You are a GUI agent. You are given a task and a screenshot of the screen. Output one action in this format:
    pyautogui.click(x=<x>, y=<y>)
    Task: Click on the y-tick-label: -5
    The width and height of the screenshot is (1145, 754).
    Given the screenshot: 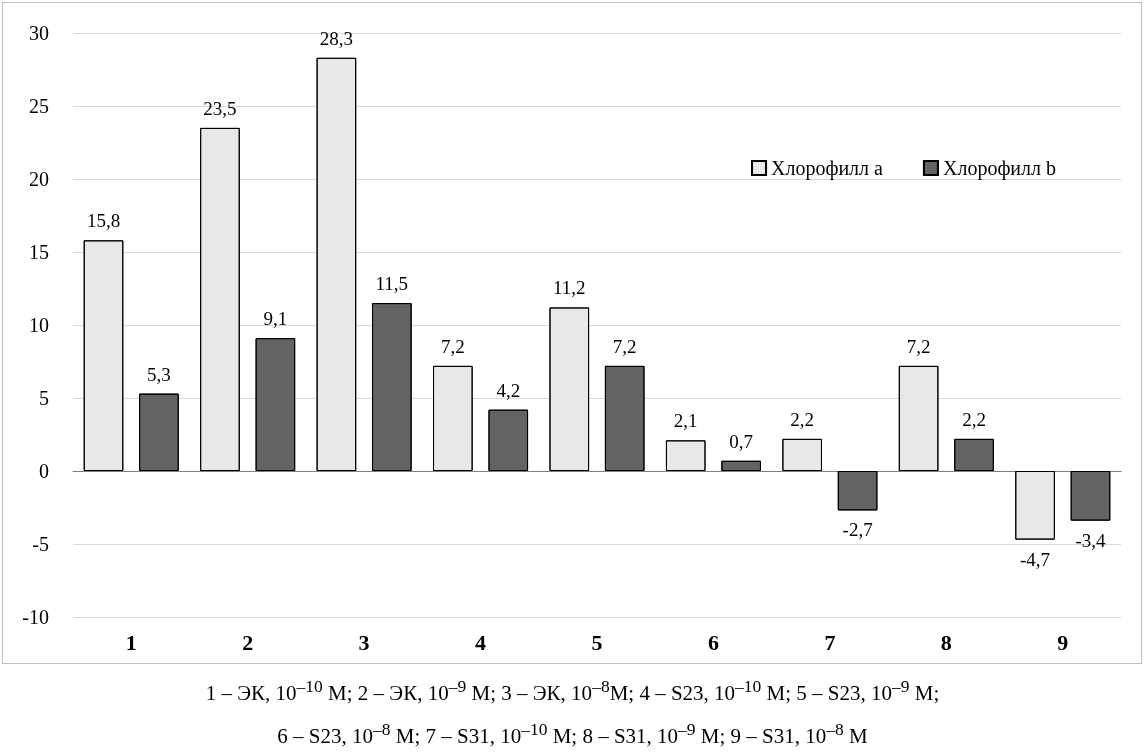 What is the action you would take?
    pyautogui.click(x=40, y=544)
    